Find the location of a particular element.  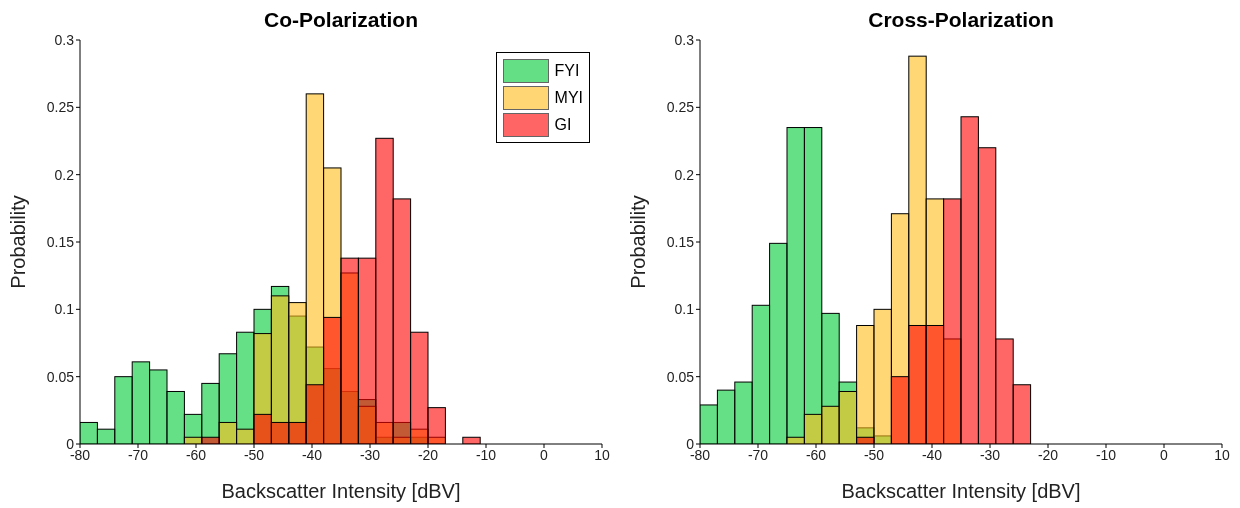

legend-label: GI is located at coordinates (563, 124).